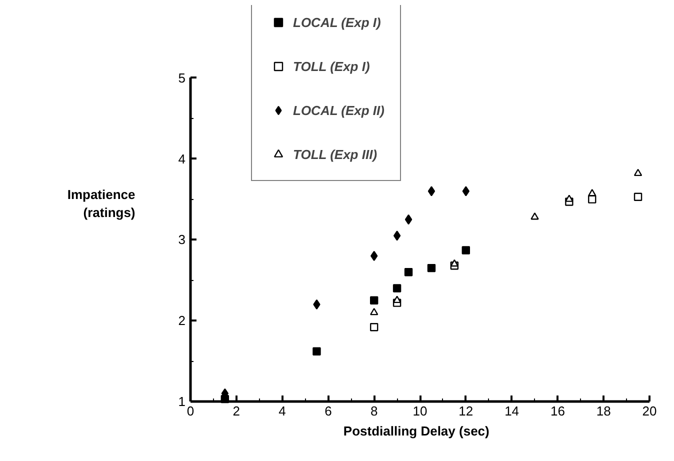 The width and height of the screenshot is (674, 461). What do you see at coordinates (557, 411) in the screenshot?
I see `x-tick-label: 16` at bounding box center [557, 411].